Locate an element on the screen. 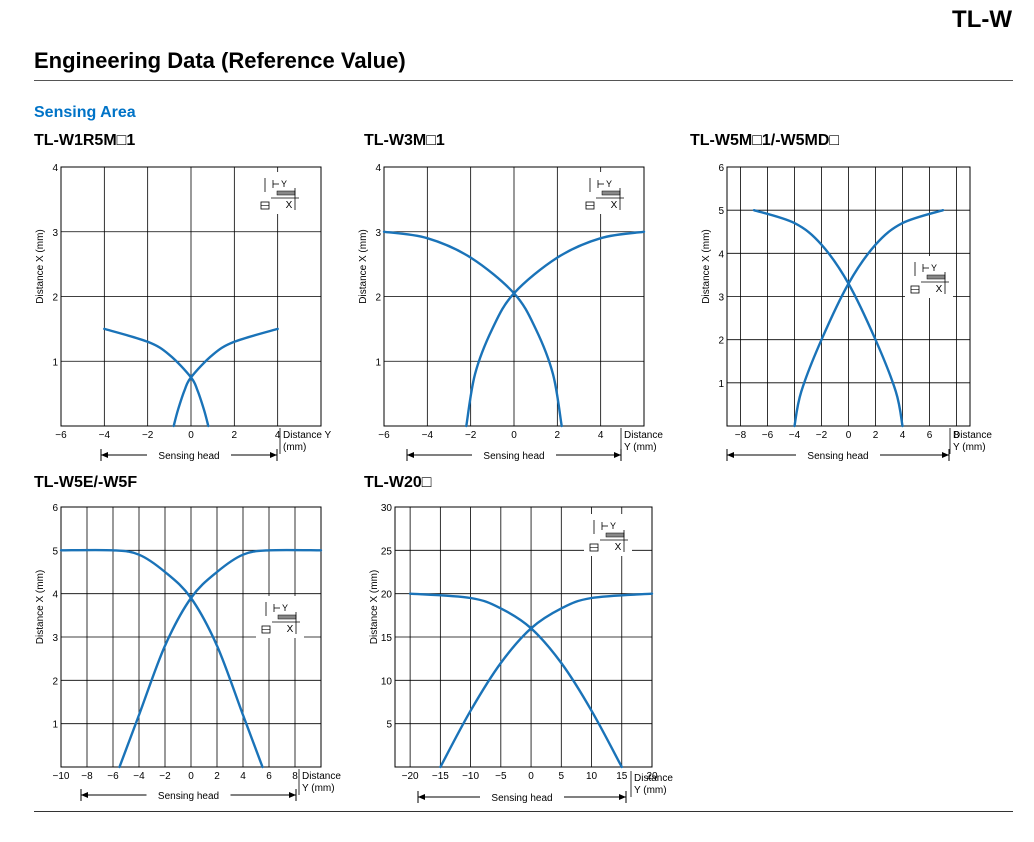 The height and width of the screenshot is (842, 1034). chart-4-x-tick-label: 6 is located at coordinates (269, 776).